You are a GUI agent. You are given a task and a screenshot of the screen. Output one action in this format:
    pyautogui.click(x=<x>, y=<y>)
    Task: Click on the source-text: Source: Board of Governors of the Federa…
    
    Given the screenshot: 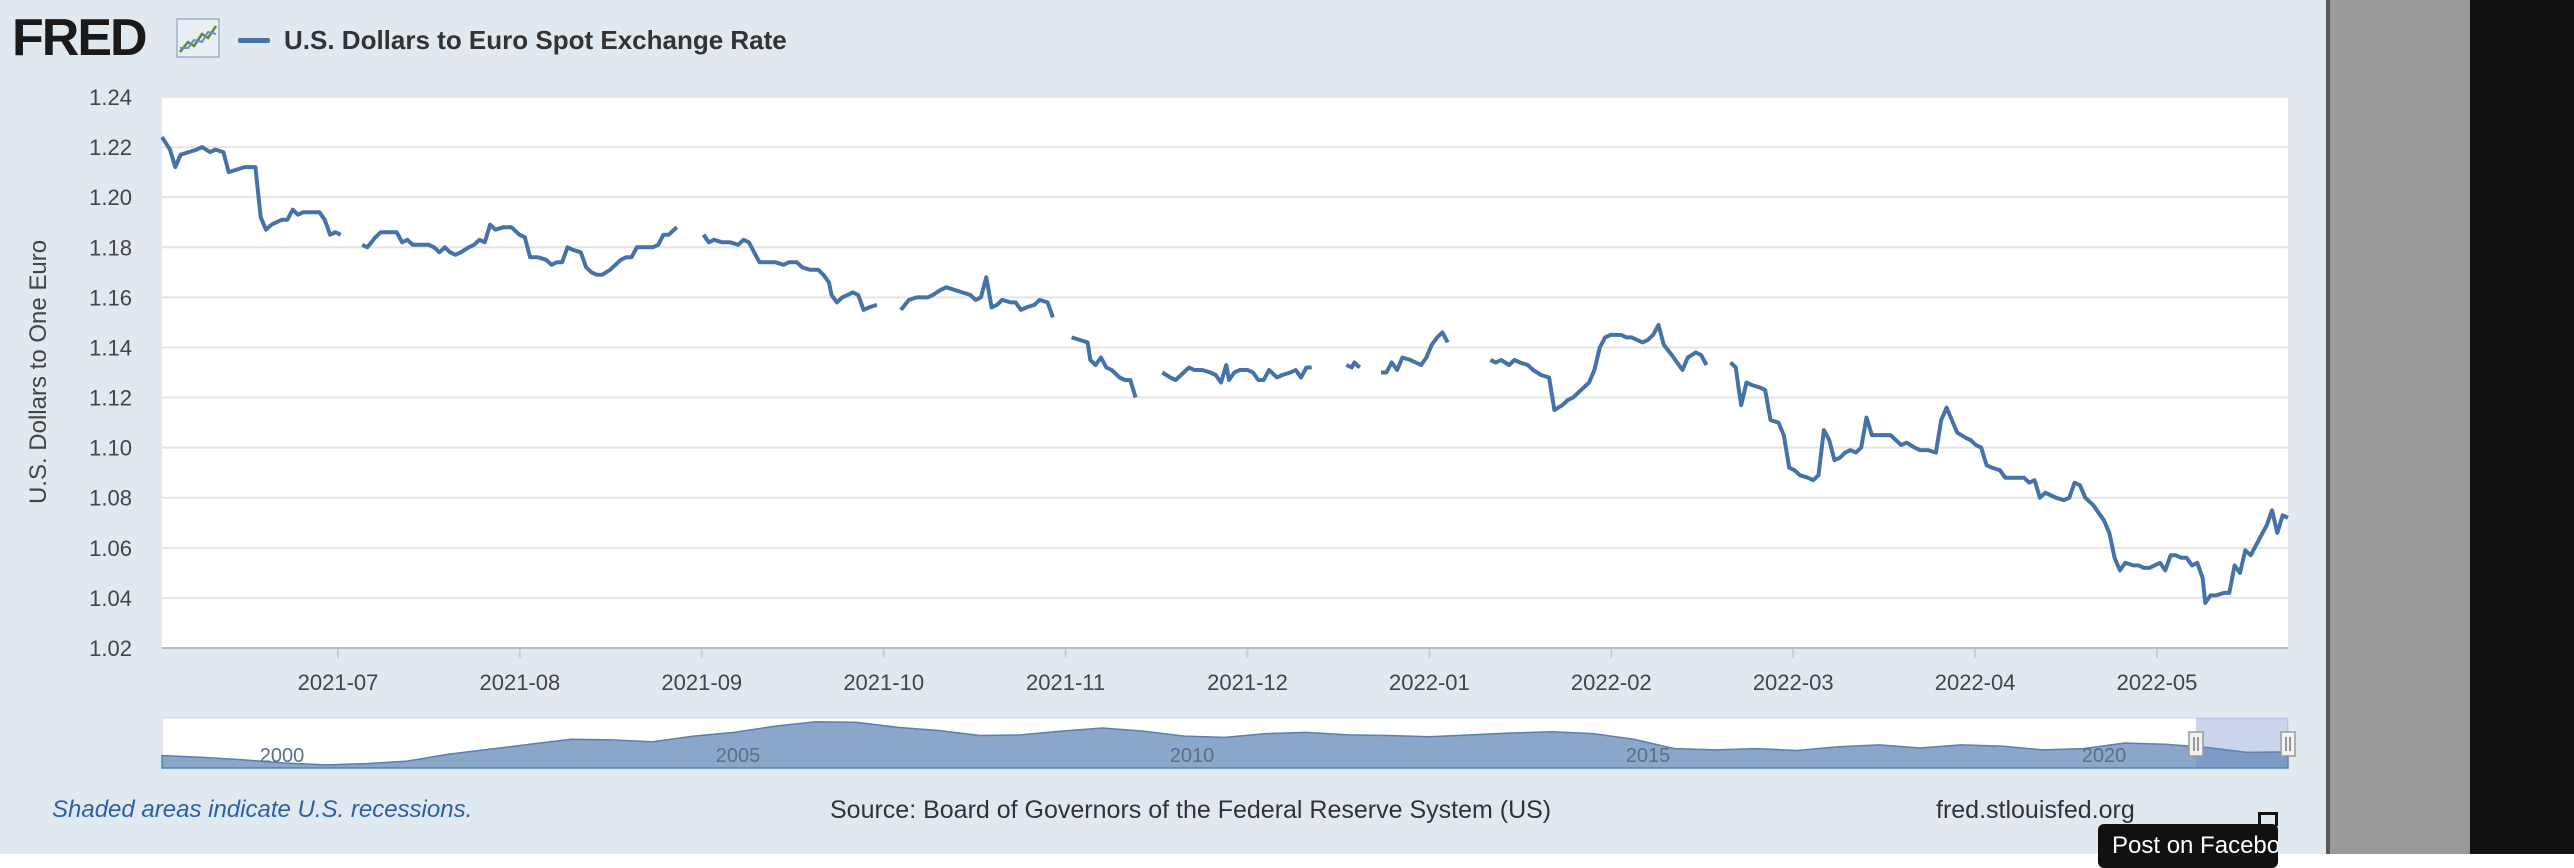 What is the action you would take?
    pyautogui.click(x=1191, y=810)
    